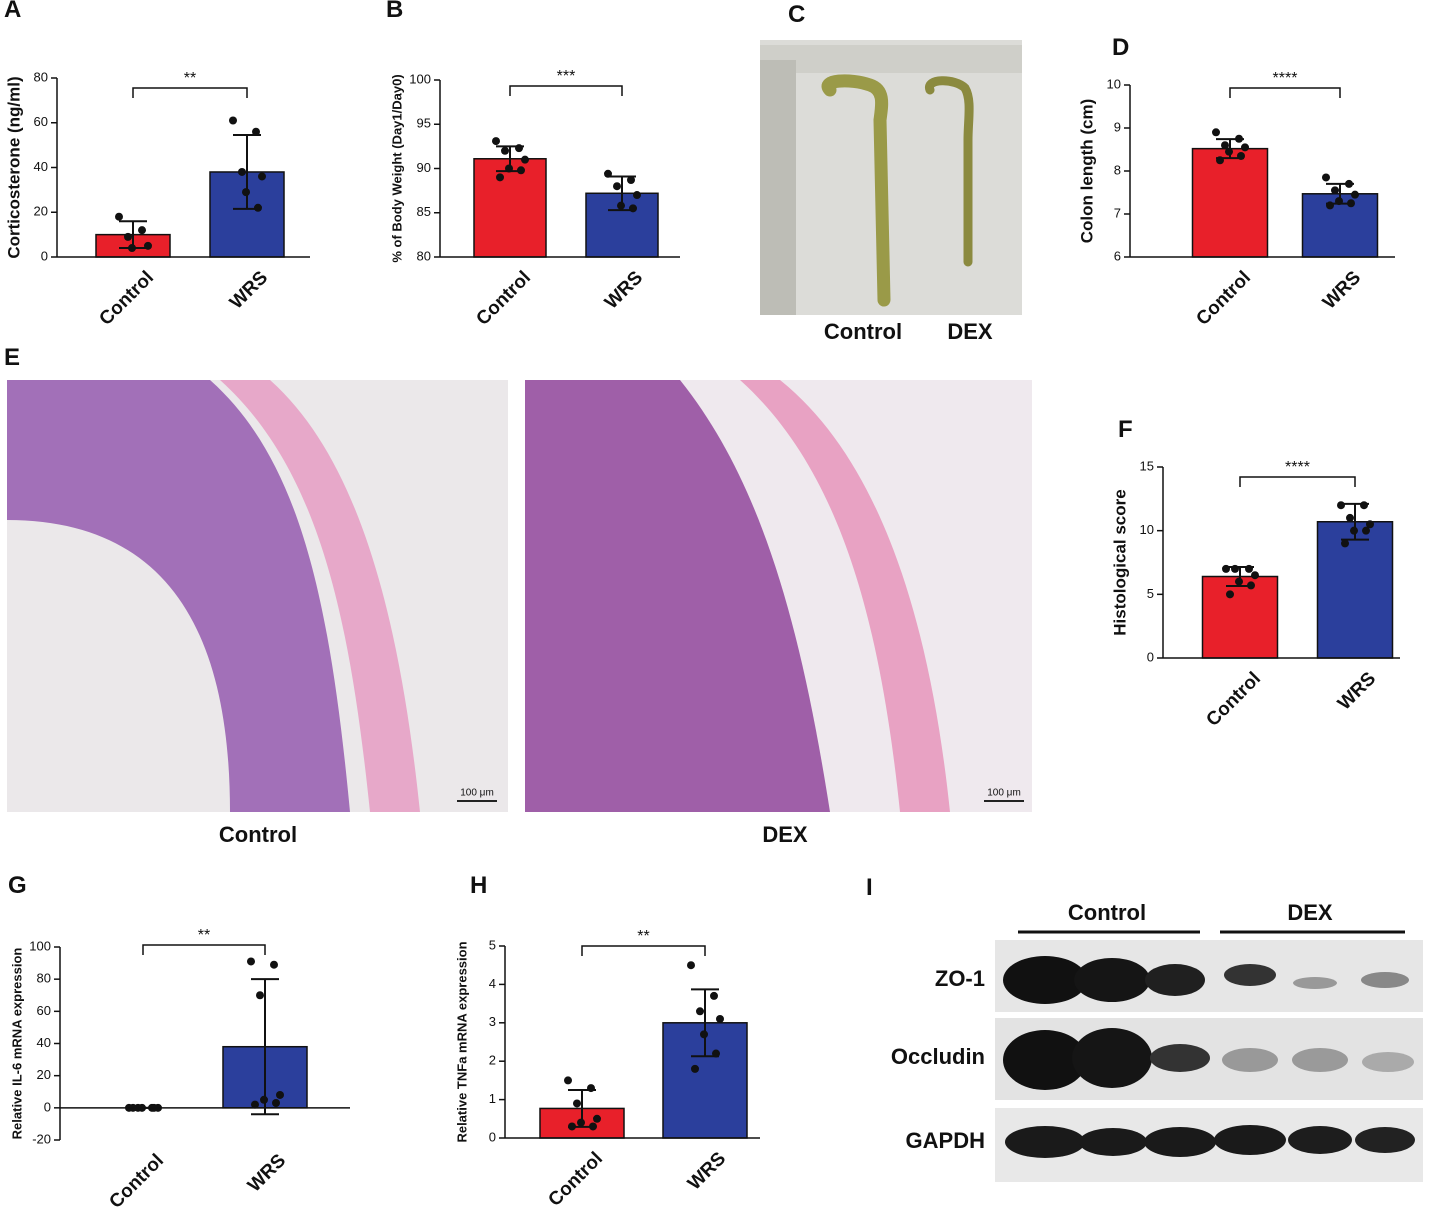 This screenshot has height=1219, width=1447. What do you see at coordinates (891, 177) in the screenshot?
I see `colon-photo` at bounding box center [891, 177].